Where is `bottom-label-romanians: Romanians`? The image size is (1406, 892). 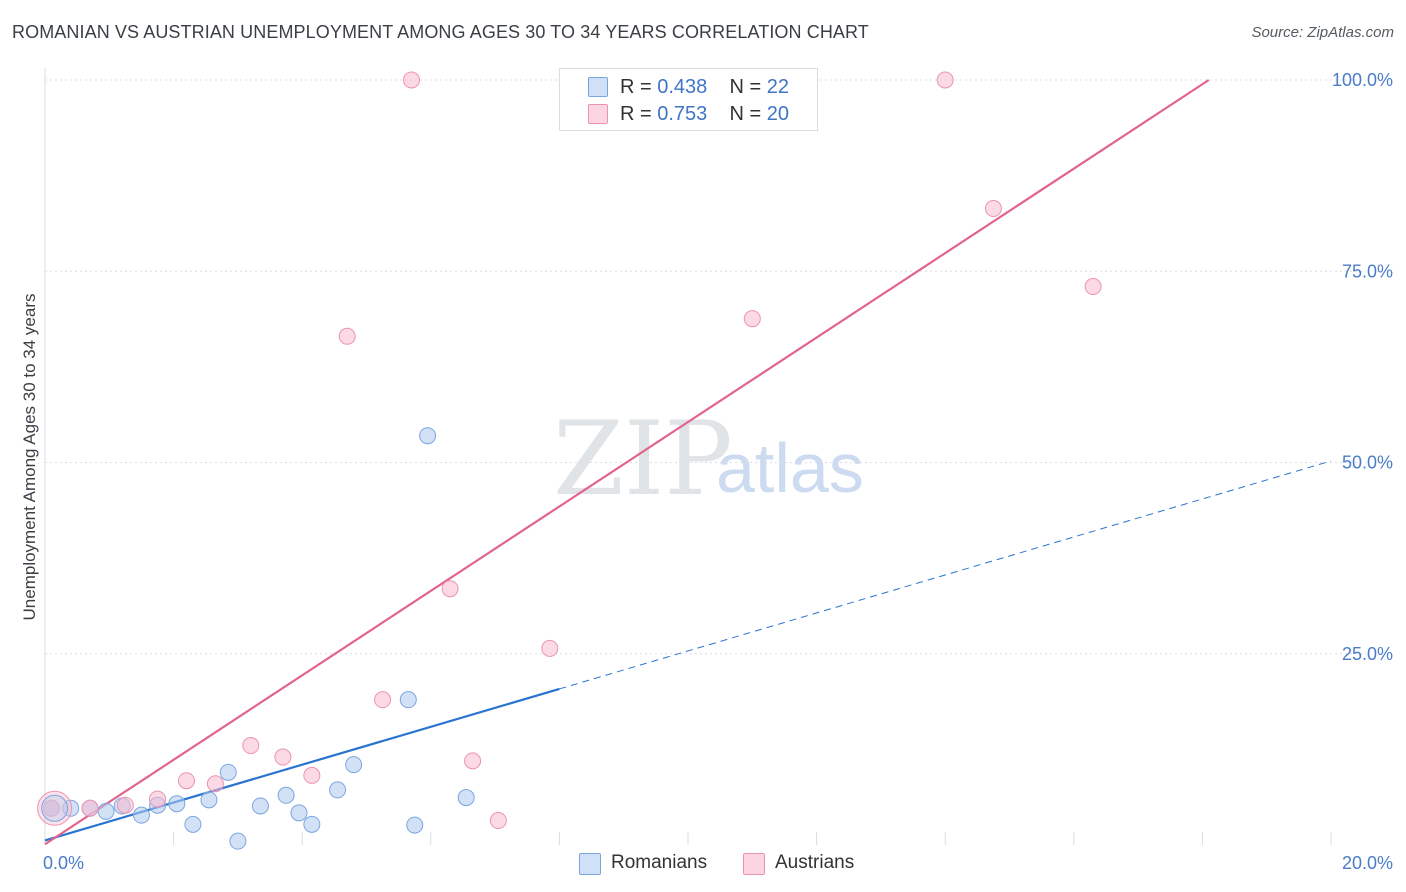
bottom-label-romanians: Romanians is located at coordinates (659, 862).